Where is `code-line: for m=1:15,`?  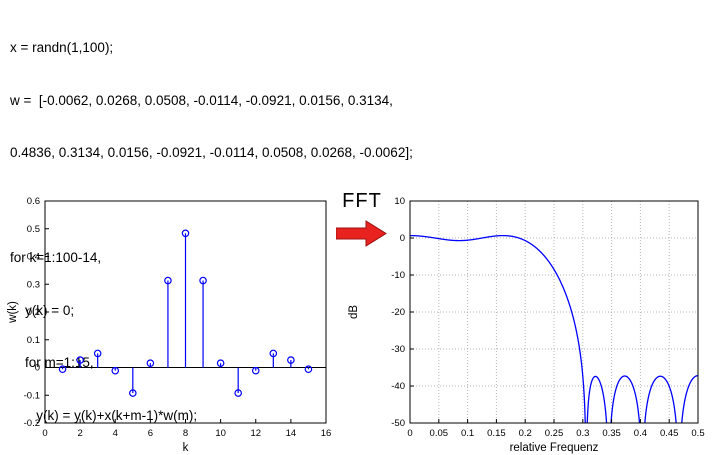 code-line: for m=1:15, is located at coordinates (52, 362).